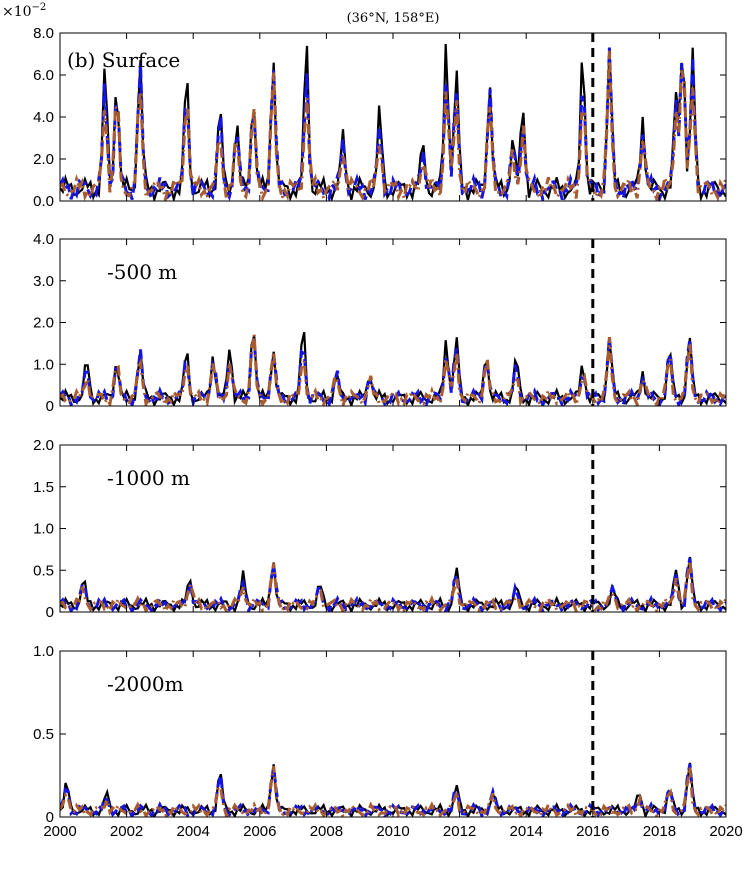 This screenshot has width=747, height=871. What do you see at coordinates (43, 487) in the screenshot?
I see `y-tick-label: 1.5` at bounding box center [43, 487].